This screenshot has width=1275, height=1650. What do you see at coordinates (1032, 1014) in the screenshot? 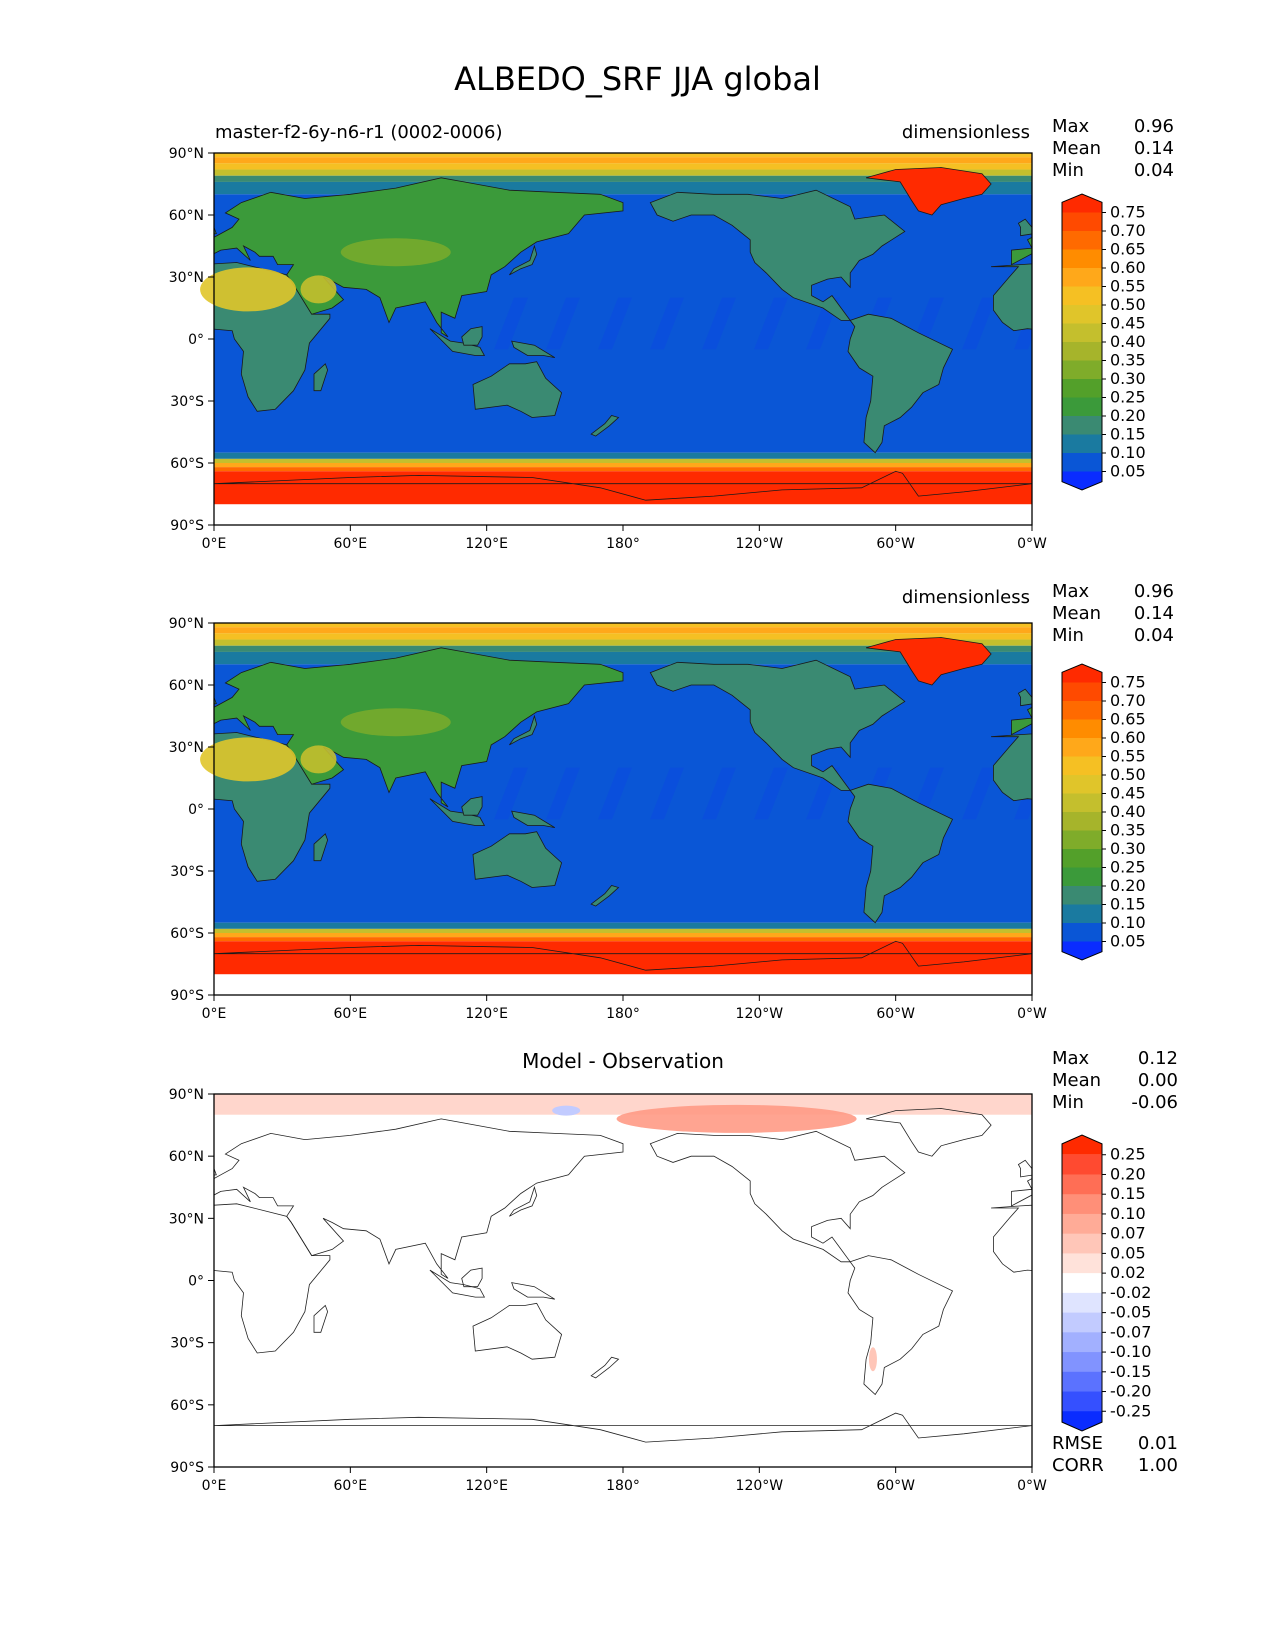
I see `x-tick-label-1-6: 0°W` at bounding box center [1032, 1014].